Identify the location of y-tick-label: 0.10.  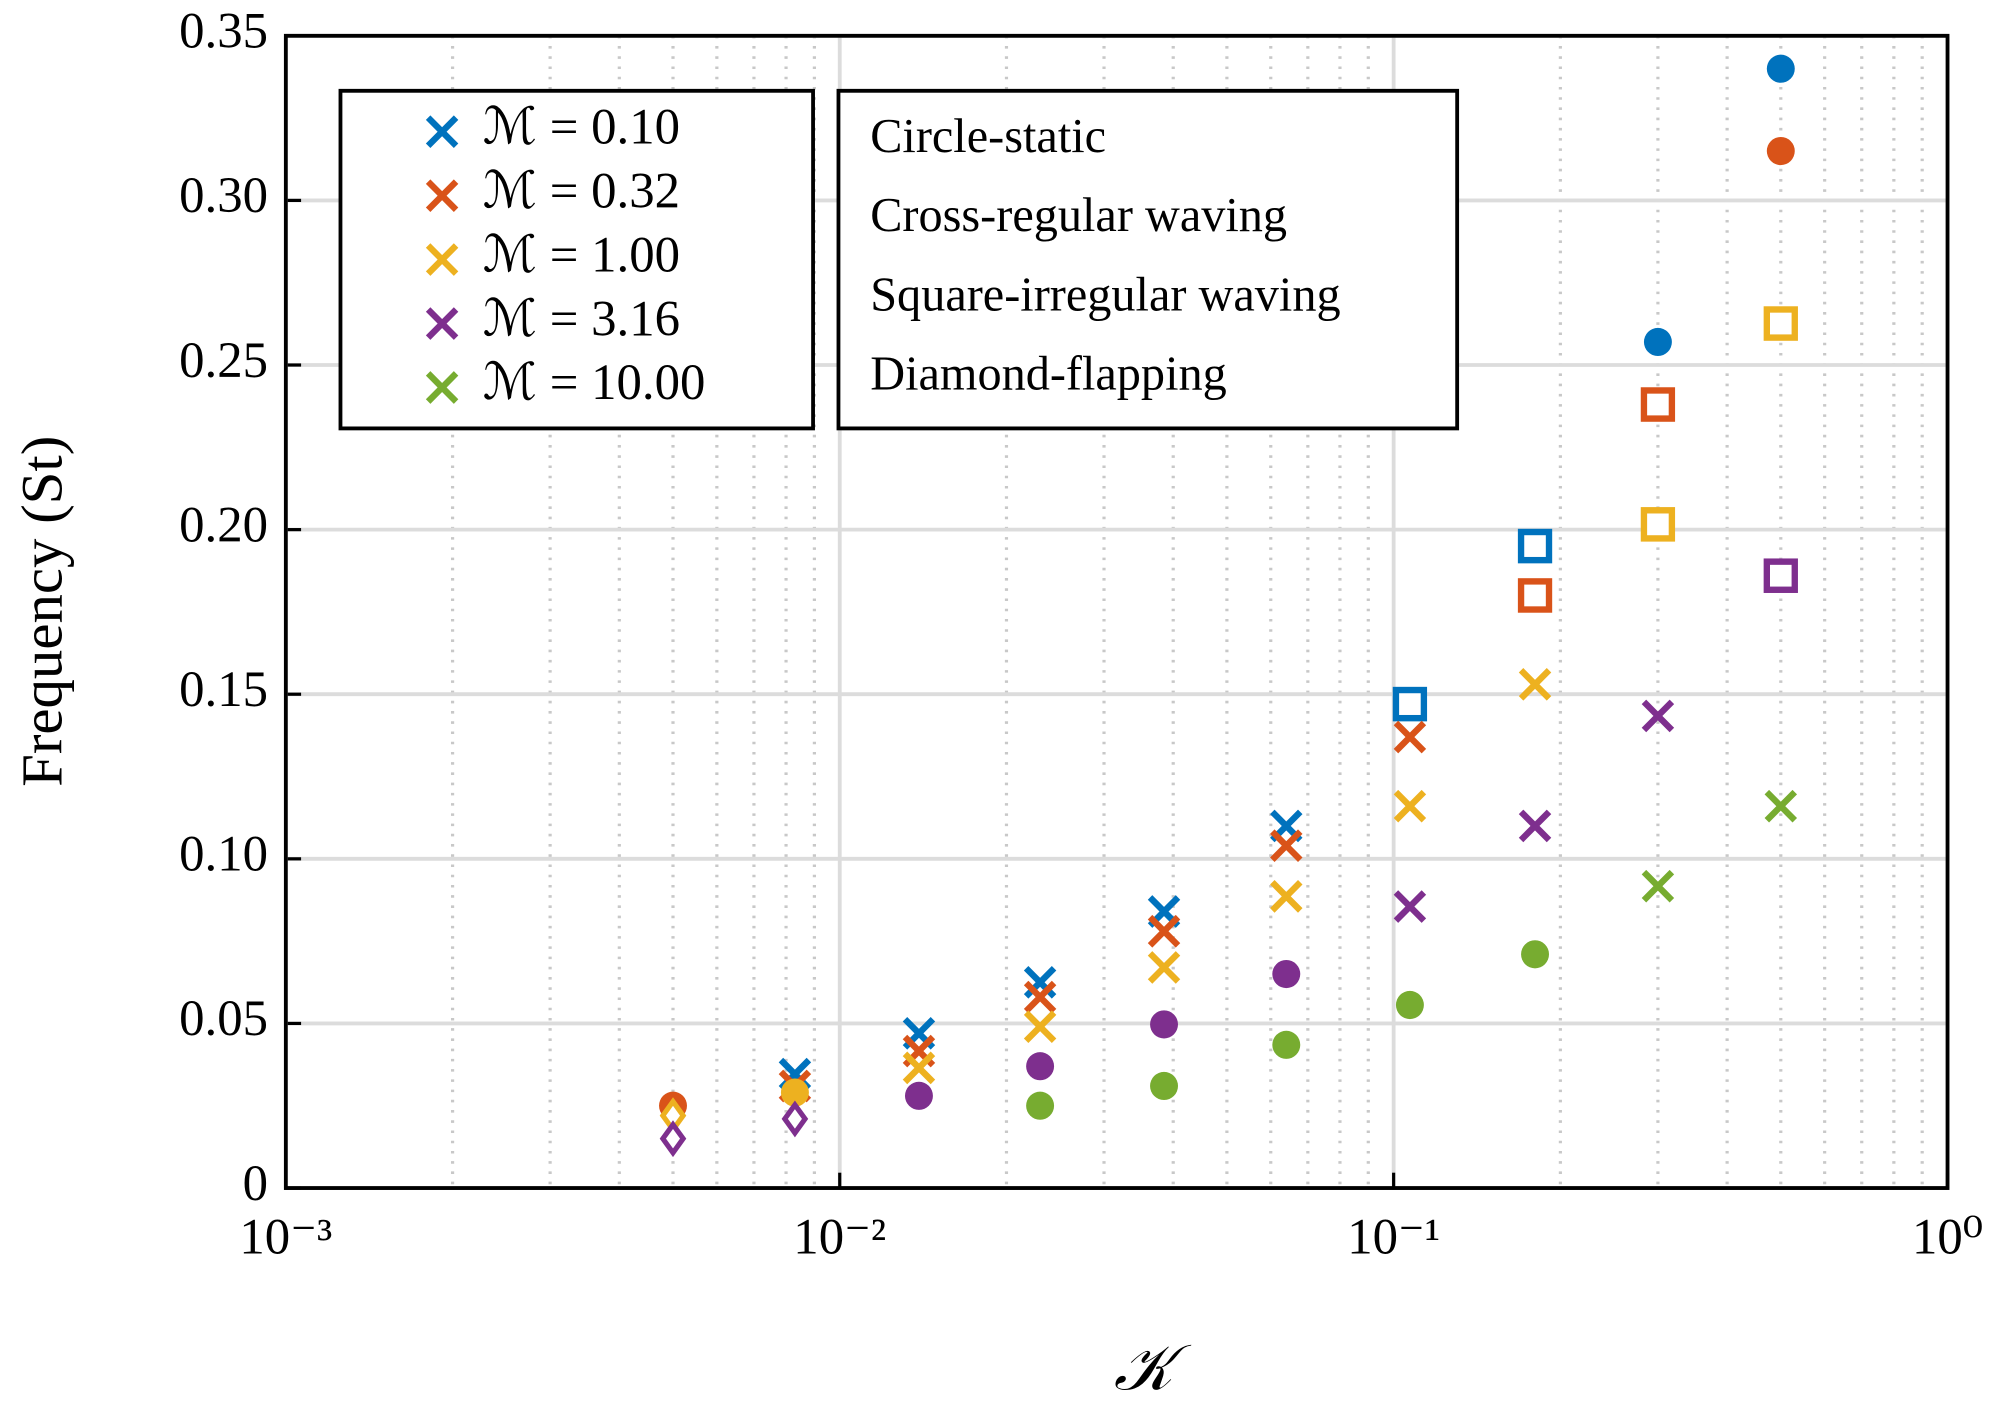
(223, 854).